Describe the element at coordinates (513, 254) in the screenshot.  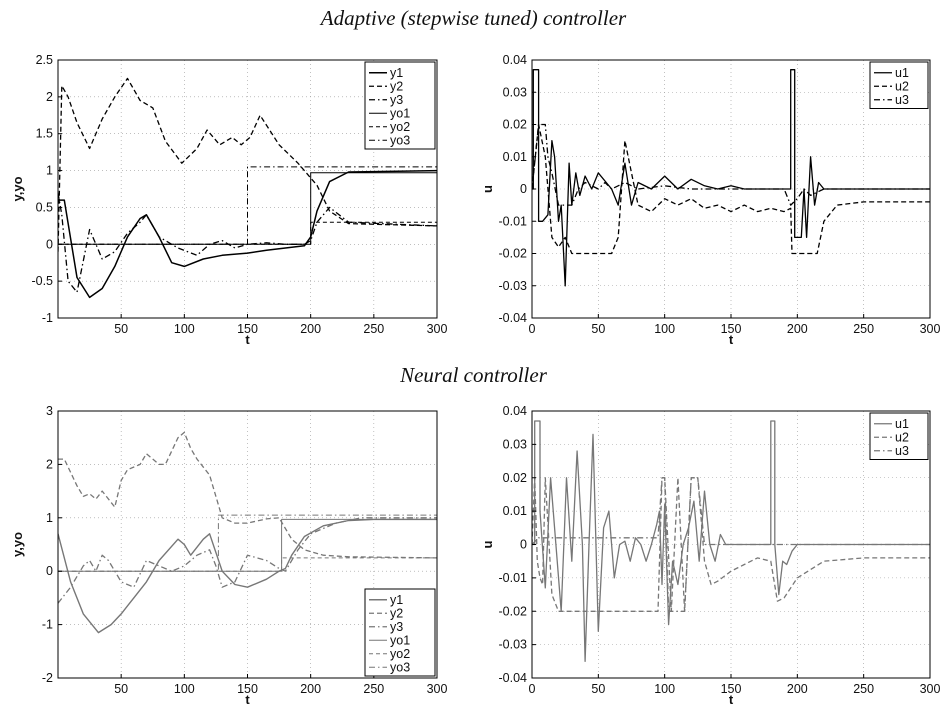
I see `y-tick-label: -0.02` at that location.